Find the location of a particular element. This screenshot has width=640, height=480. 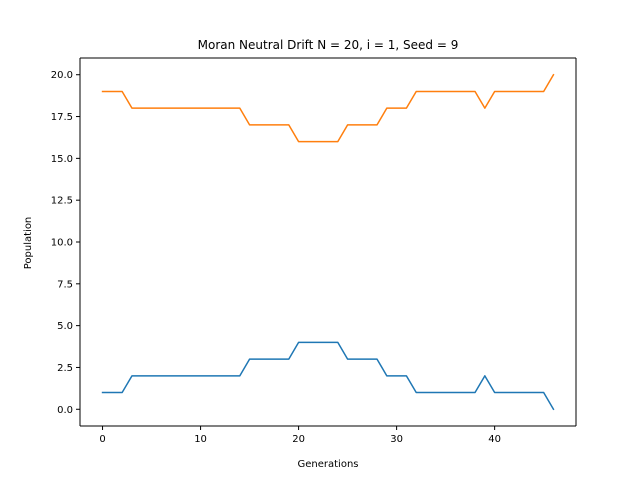

y-tick-label: 0.0 is located at coordinates (65, 410).